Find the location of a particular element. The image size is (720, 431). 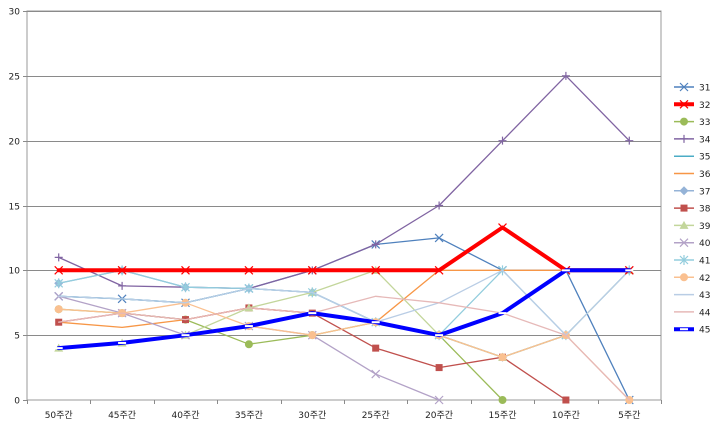

legend-label: 39 is located at coordinates (705, 227).